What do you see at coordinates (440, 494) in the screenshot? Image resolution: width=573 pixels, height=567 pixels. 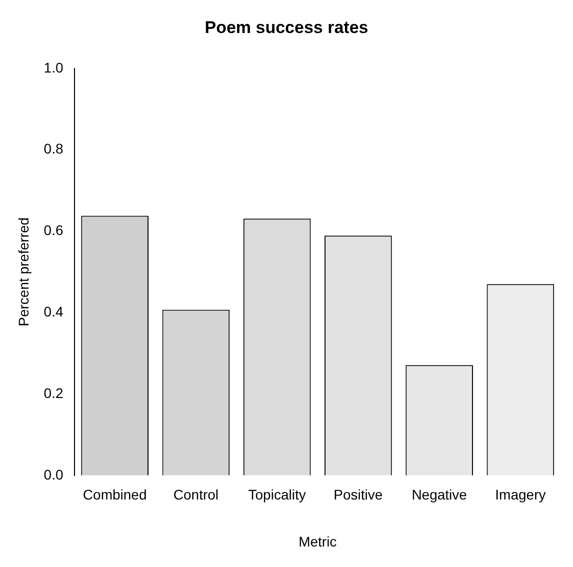 I see `x-tick-label: Negative` at bounding box center [440, 494].